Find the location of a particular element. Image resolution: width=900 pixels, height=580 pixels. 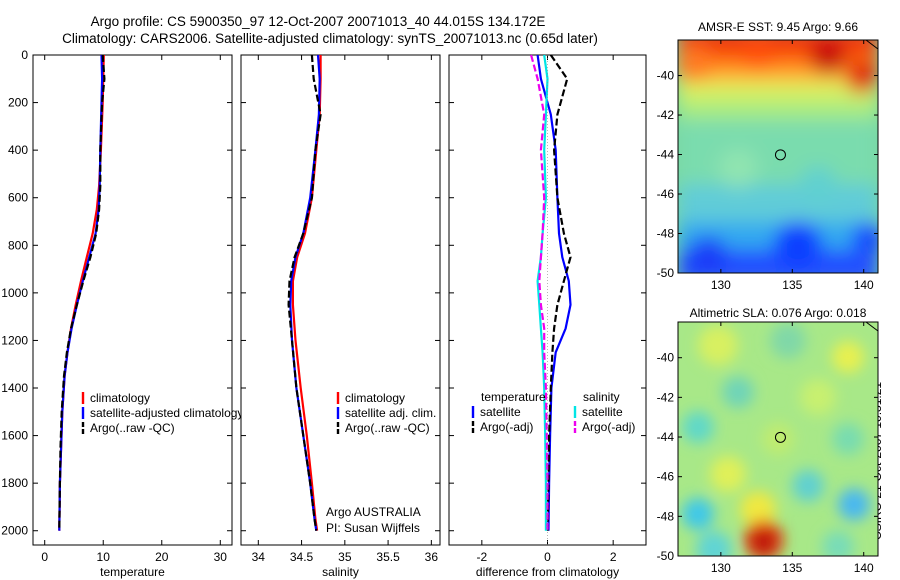

x-tick-label: -2 is located at coordinates (481, 557).